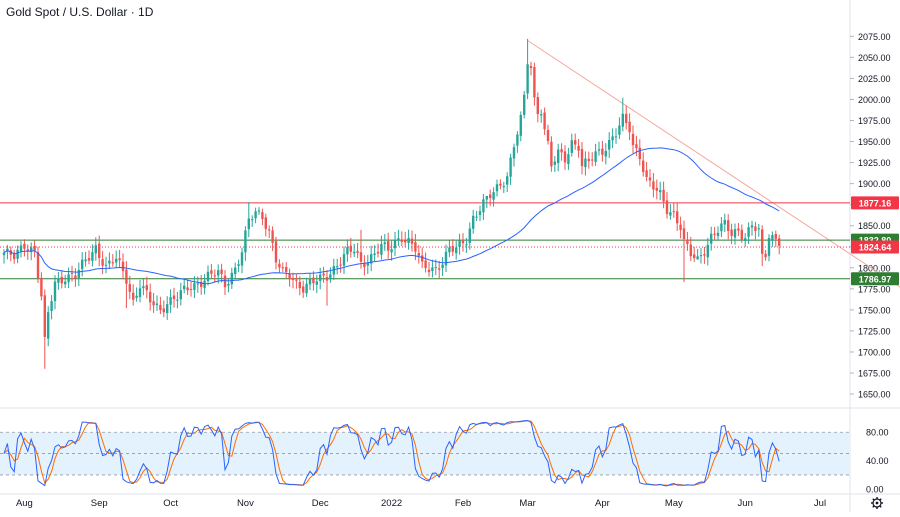 The image size is (900, 517). Describe the element at coordinates (80, 12) in the screenshot. I see `chart-title: Gold Spot / U.S. Dollar · 1D` at that location.